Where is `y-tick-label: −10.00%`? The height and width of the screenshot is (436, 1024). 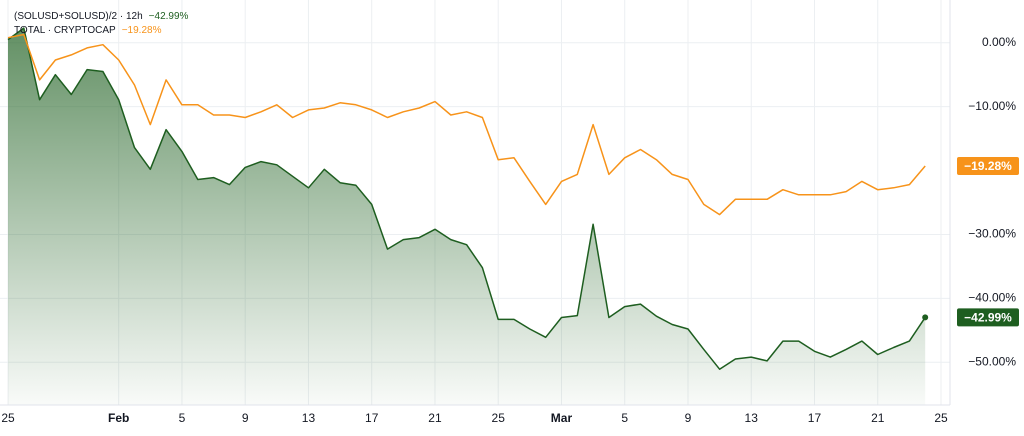 y-tick-label: −10.00% is located at coordinates (992, 106).